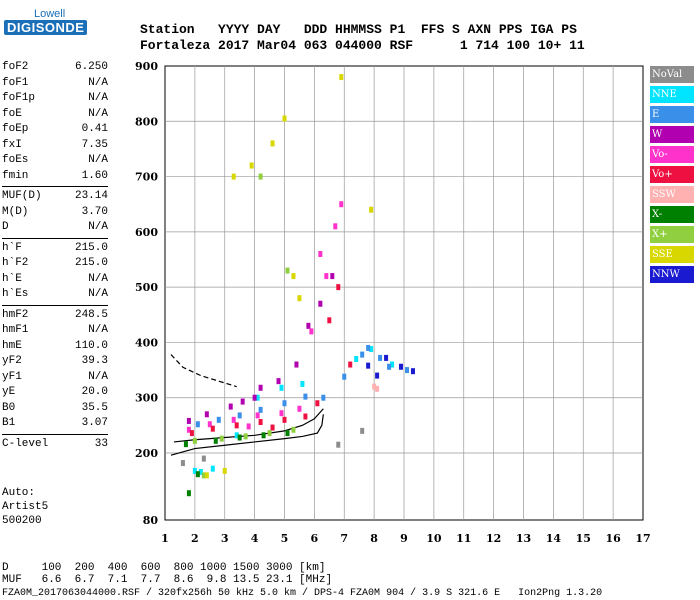 The height and width of the screenshot is (600, 700). Describe the element at coordinates (404, 538) in the screenshot. I see `x-tick-label: 9` at that location.